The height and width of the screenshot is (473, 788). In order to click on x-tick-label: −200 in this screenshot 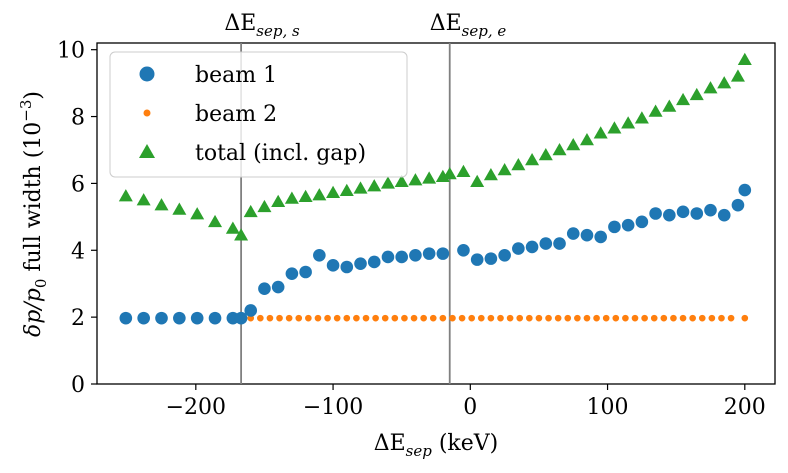, I will do `click(196, 407)`.